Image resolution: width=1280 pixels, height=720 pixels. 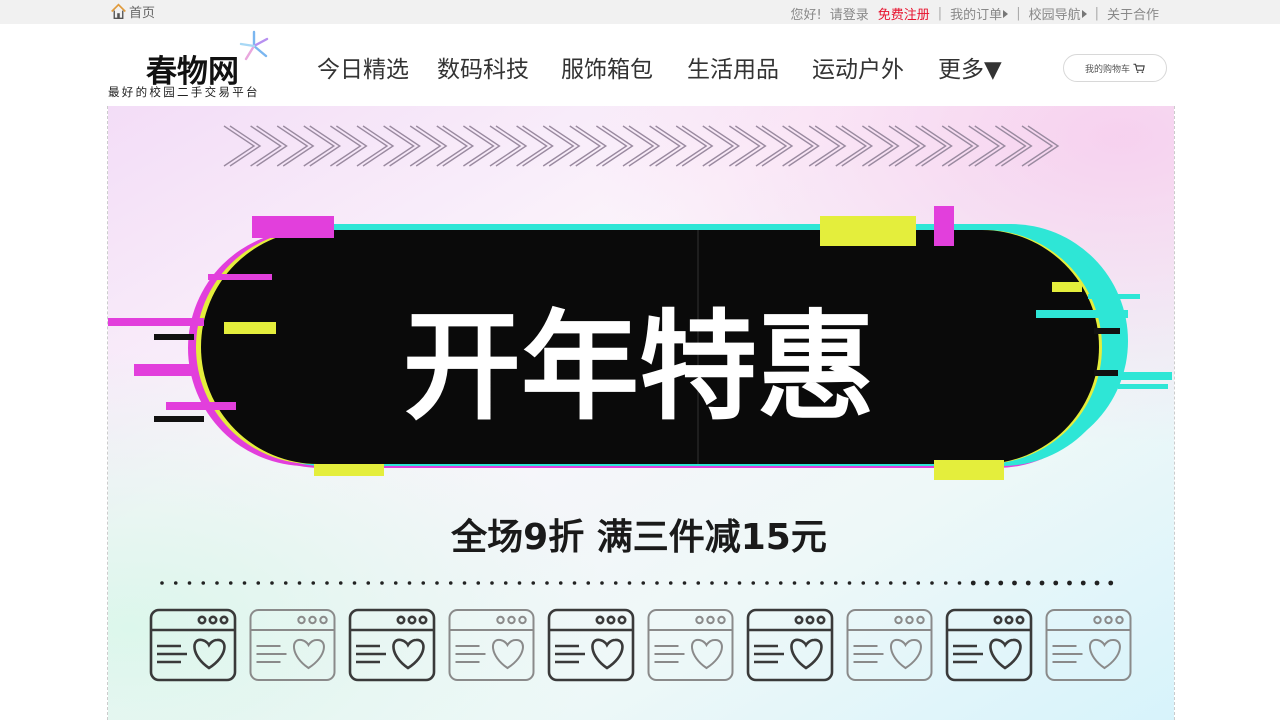 I want to click on campus-nav-link: 校园导航, so click(x=1058, y=13).